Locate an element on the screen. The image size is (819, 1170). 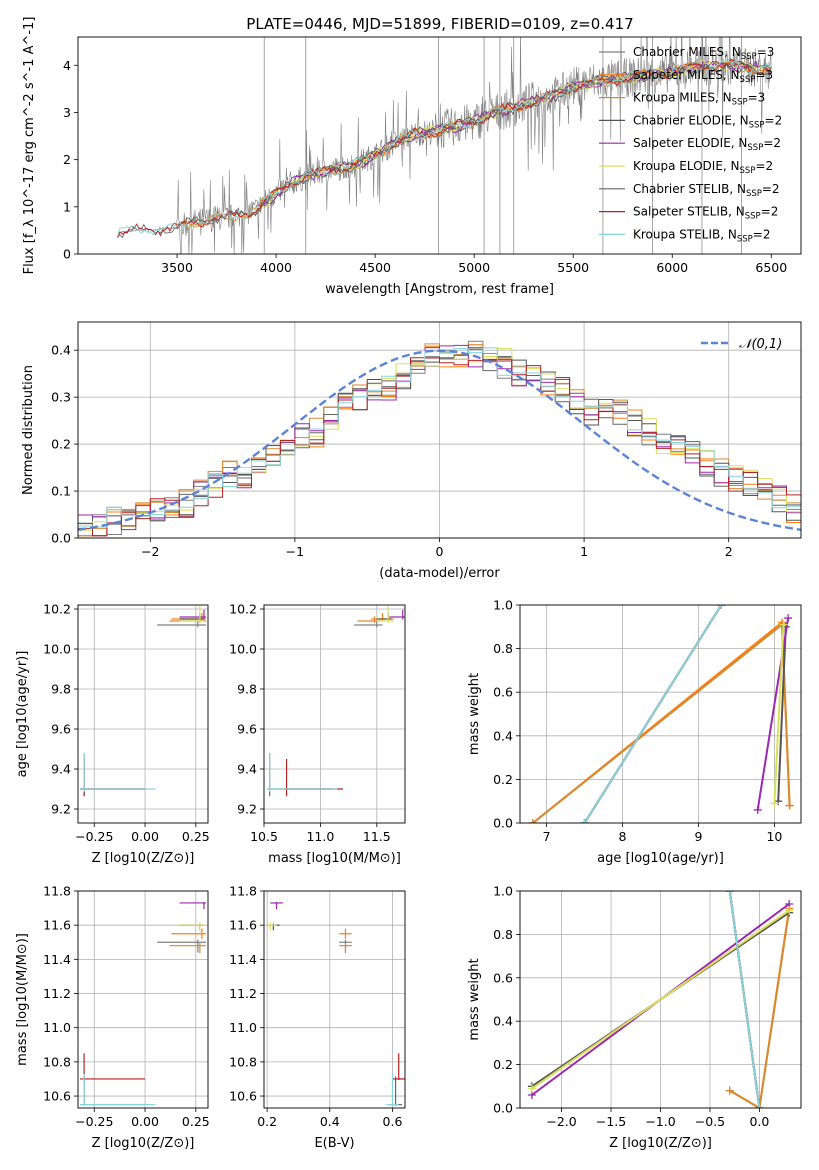
mass_vs_ebv-frame is located at coordinates (334, 999).